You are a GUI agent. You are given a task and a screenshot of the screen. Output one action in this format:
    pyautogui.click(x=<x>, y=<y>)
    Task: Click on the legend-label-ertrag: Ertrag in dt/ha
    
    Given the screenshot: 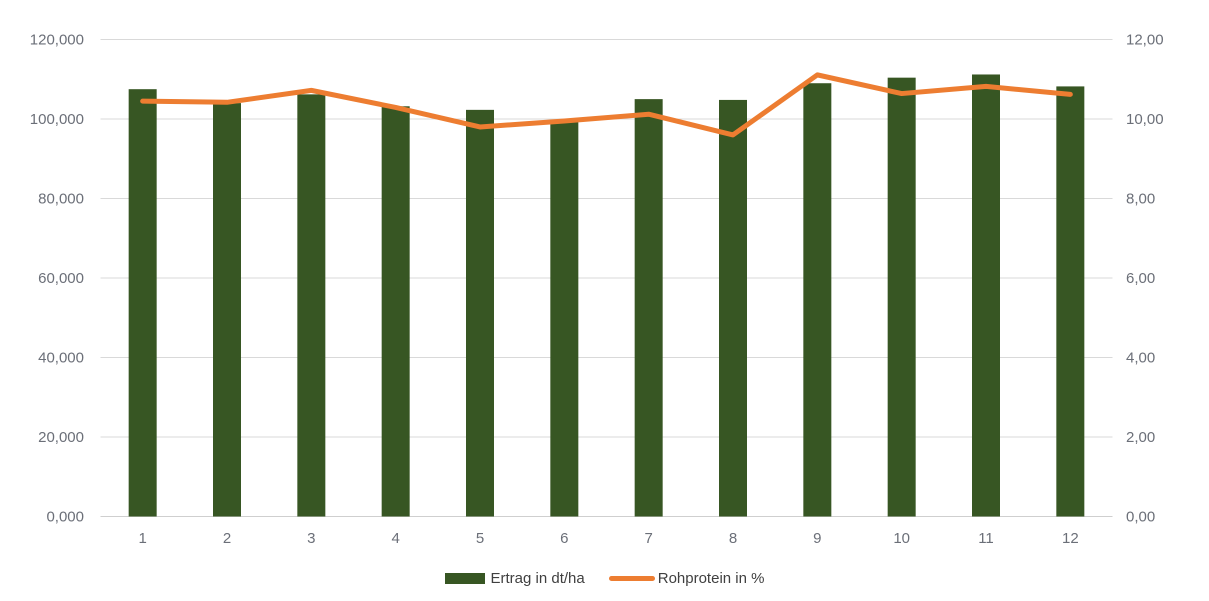 What is the action you would take?
    pyautogui.click(x=537, y=578)
    